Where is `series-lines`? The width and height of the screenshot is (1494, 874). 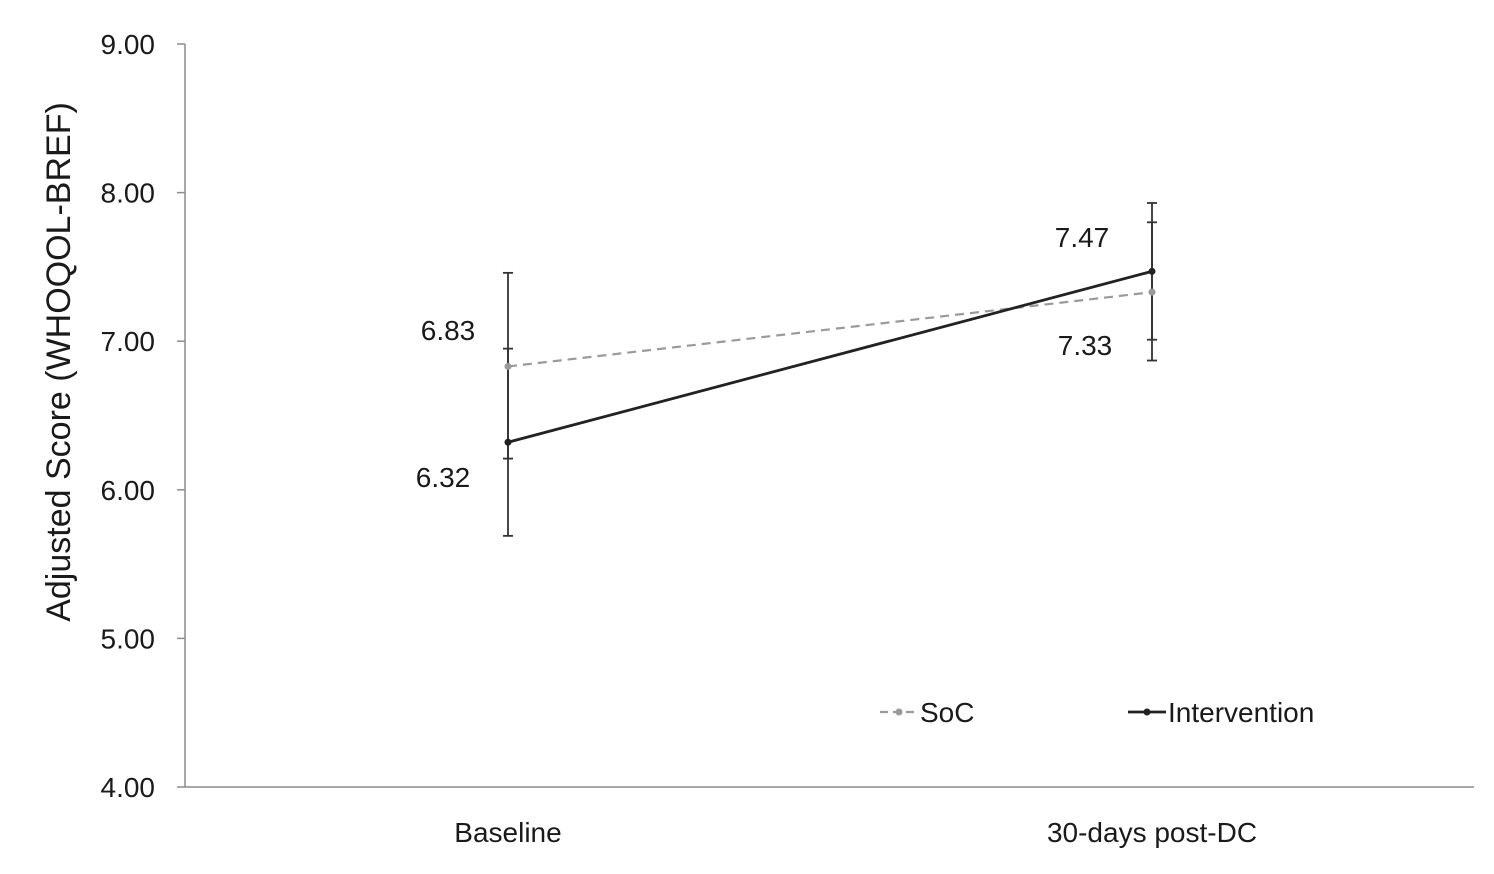 series-lines is located at coordinates (830, 357).